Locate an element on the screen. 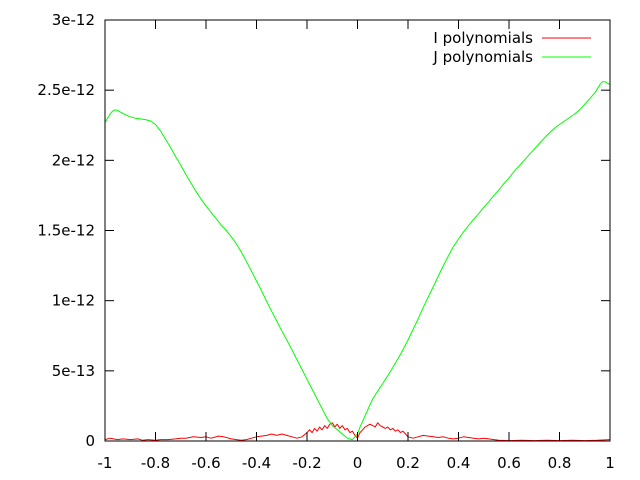 This screenshot has width=640, height=480. x-tick-label: -0.2 is located at coordinates (306, 463).